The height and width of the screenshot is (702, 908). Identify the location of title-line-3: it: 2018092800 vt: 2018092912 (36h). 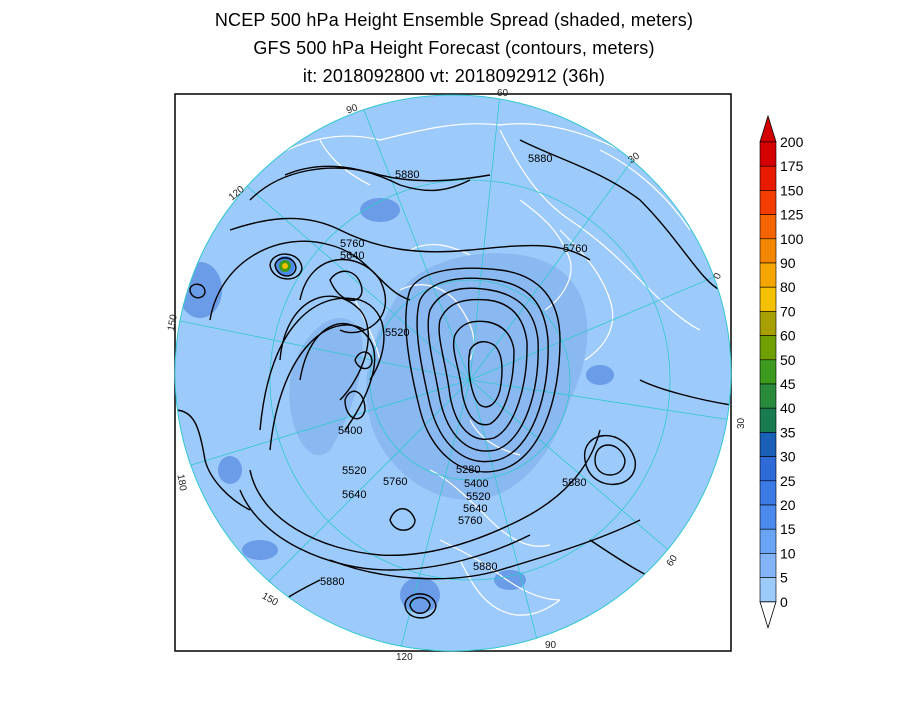
(454, 76).